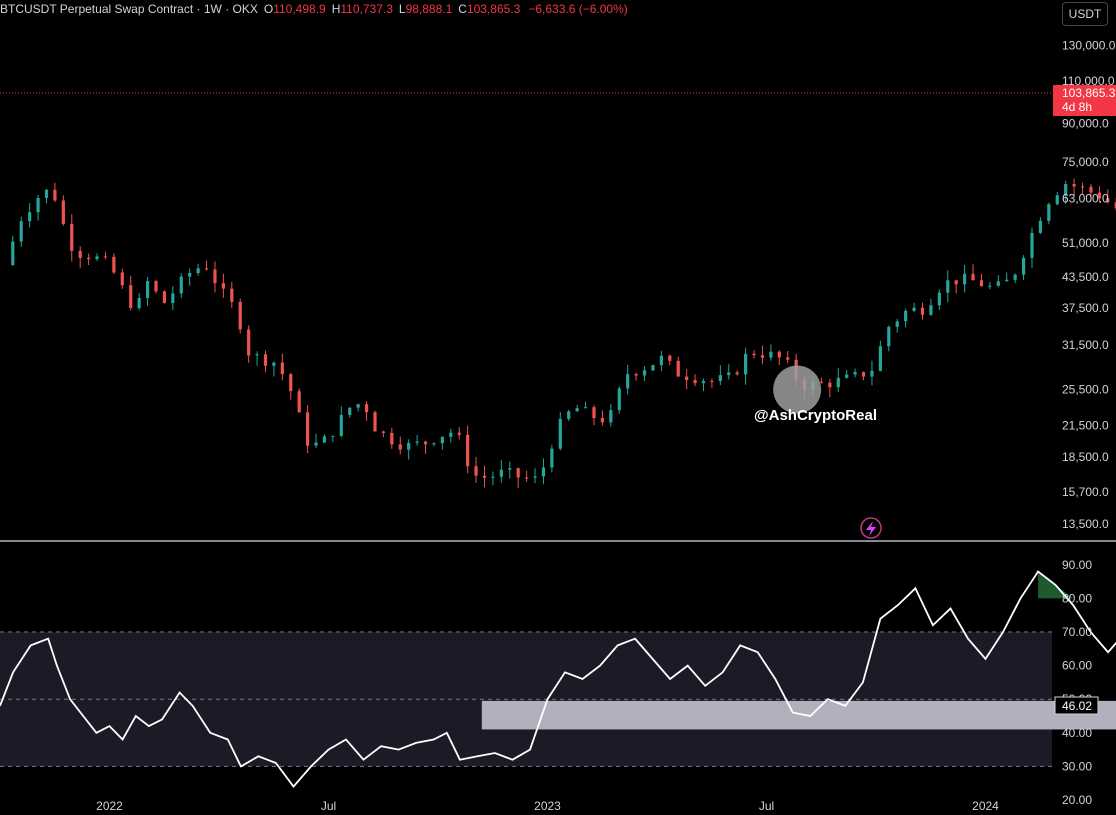  What do you see at coordinates (493, 9) in the screenshot?
I see `close-value: 103,865.3` at bounding box center [493, 9].